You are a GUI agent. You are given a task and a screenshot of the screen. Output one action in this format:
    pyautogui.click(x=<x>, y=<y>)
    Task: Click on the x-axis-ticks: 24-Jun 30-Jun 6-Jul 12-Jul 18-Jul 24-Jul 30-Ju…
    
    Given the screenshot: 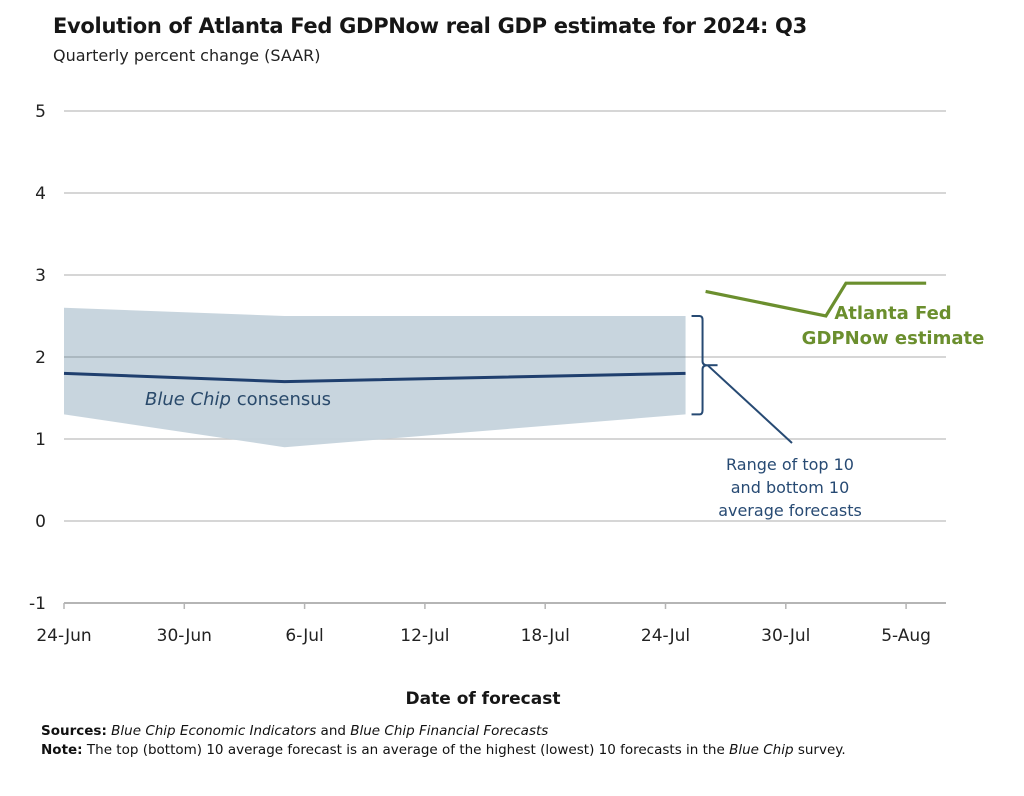 What is the action you would take?
    pyautogui.click(x=483, y=636)
    